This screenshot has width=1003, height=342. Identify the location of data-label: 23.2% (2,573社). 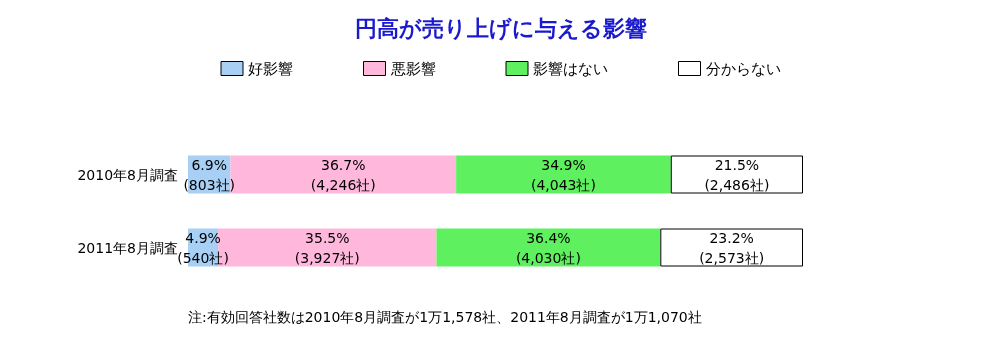
(732, 247).